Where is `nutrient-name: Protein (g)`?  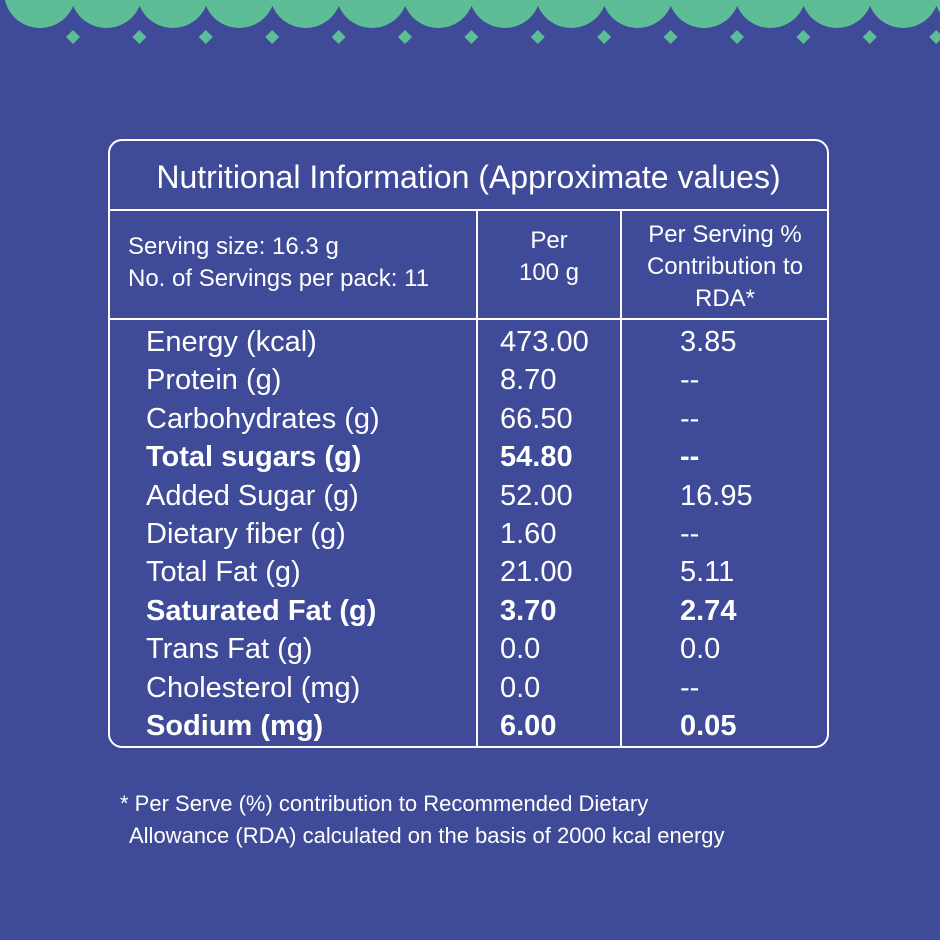
nutrient-name: Protein (g) is located at coordinates (214, 380).